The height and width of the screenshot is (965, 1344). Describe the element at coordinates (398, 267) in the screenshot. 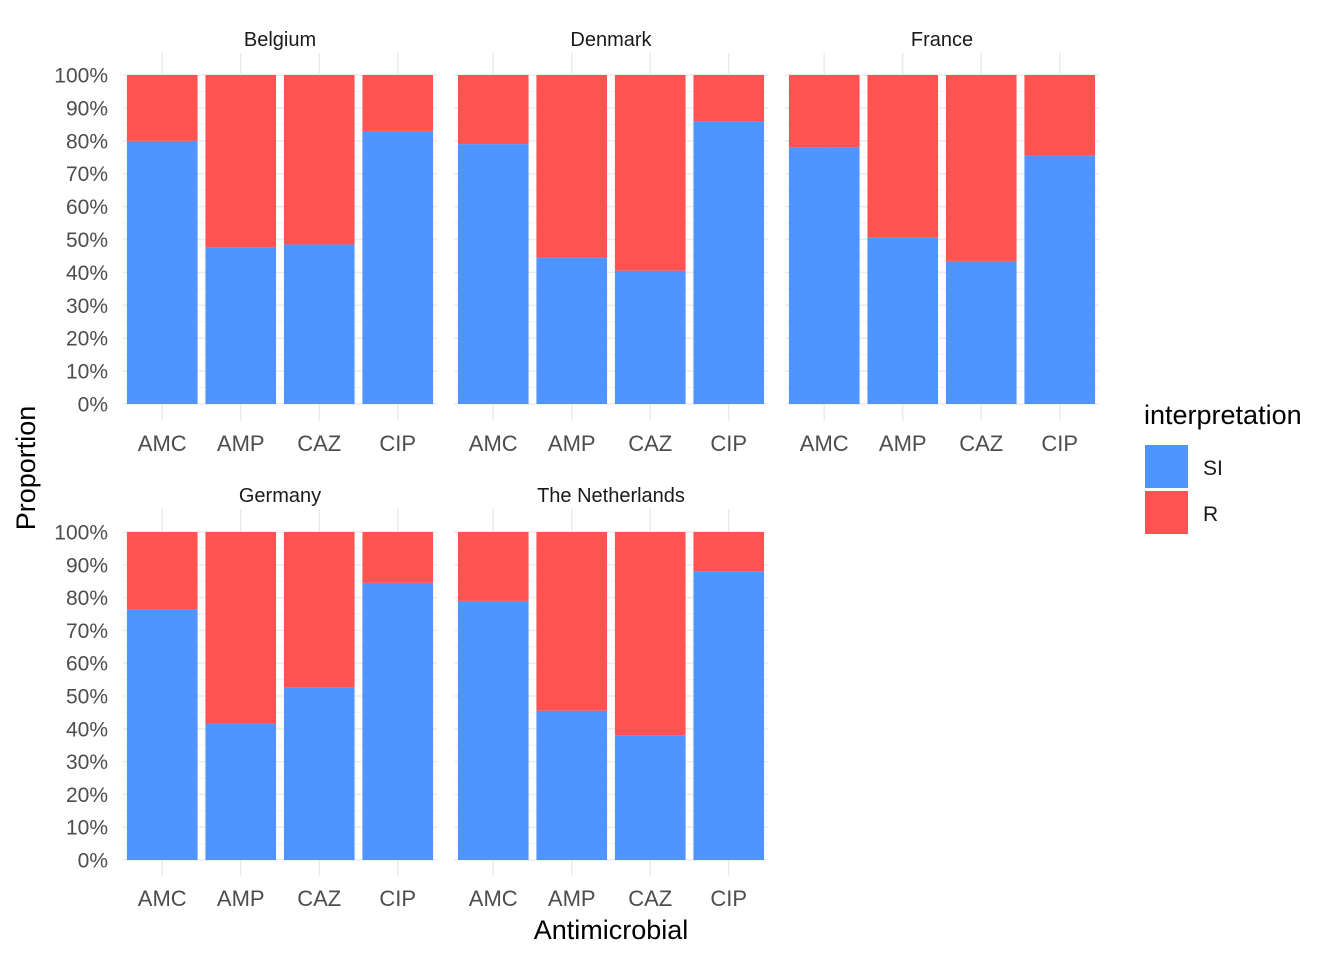

I see `bar-belgium-cip-si` at that location.